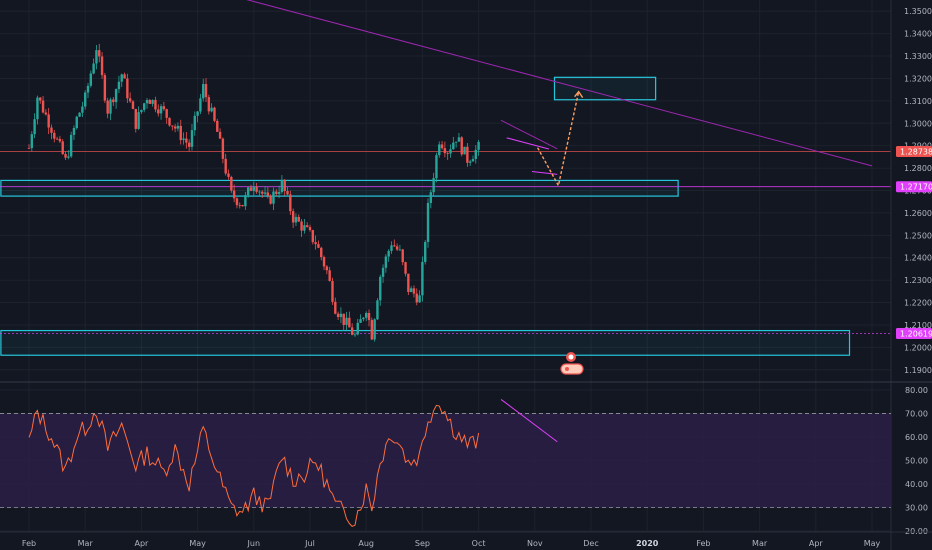 This screenshot has width=932, height=550. I want to click on idea-marker-icon, so click(572, 363).